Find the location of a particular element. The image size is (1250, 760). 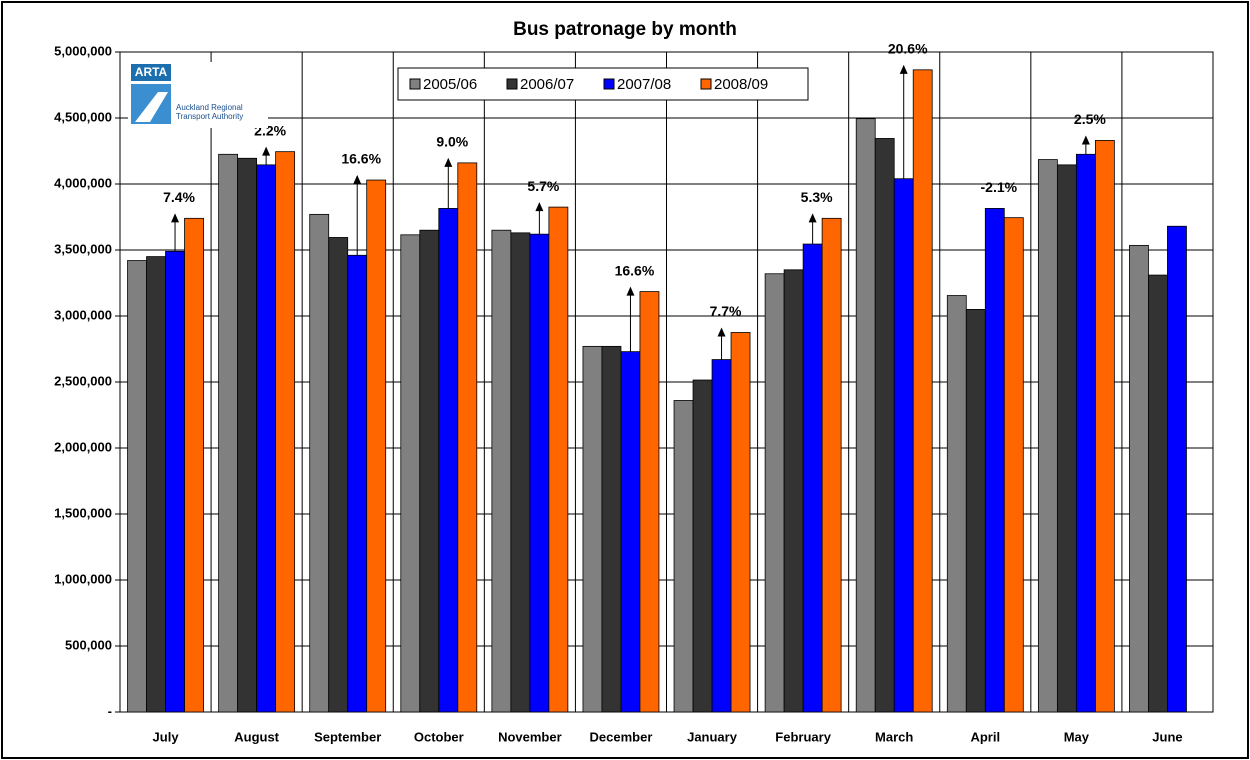

y-tick-label: 1,500,000 is located at coordinates (83, 512).